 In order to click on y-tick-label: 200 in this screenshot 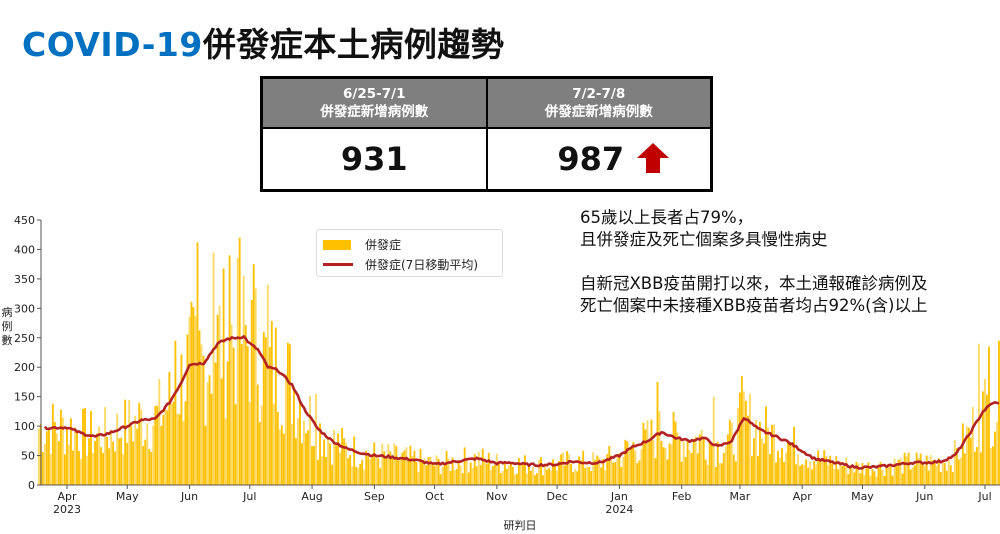, I will do `click(24, 367)`.